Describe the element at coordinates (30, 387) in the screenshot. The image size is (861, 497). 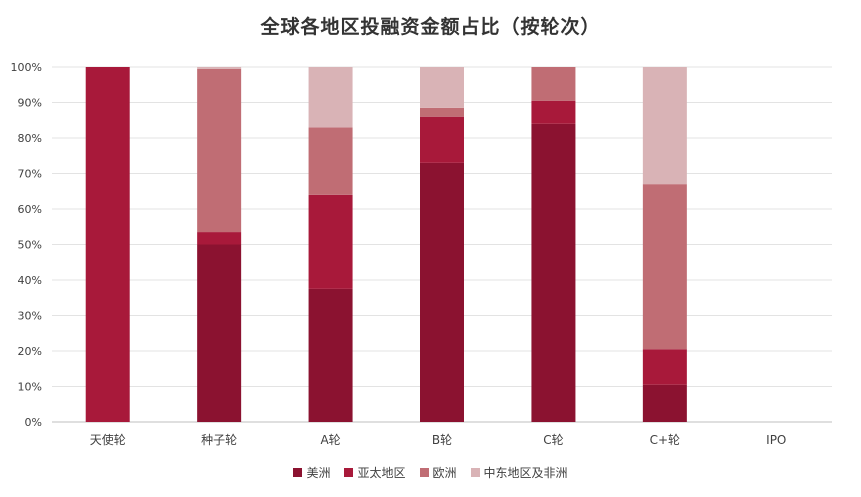
I see `y-tick-label: 10%` at that location.